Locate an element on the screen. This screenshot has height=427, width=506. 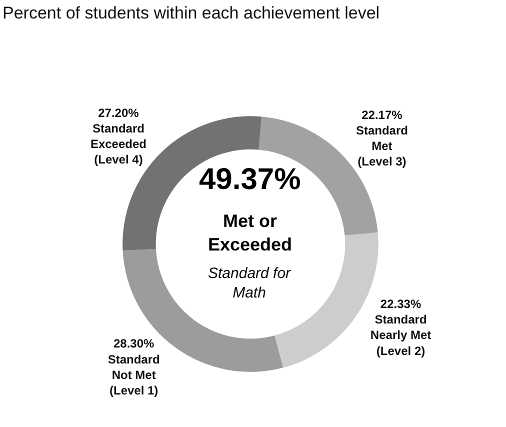
data-label: 27.20% is located at coordinates (119, 113).